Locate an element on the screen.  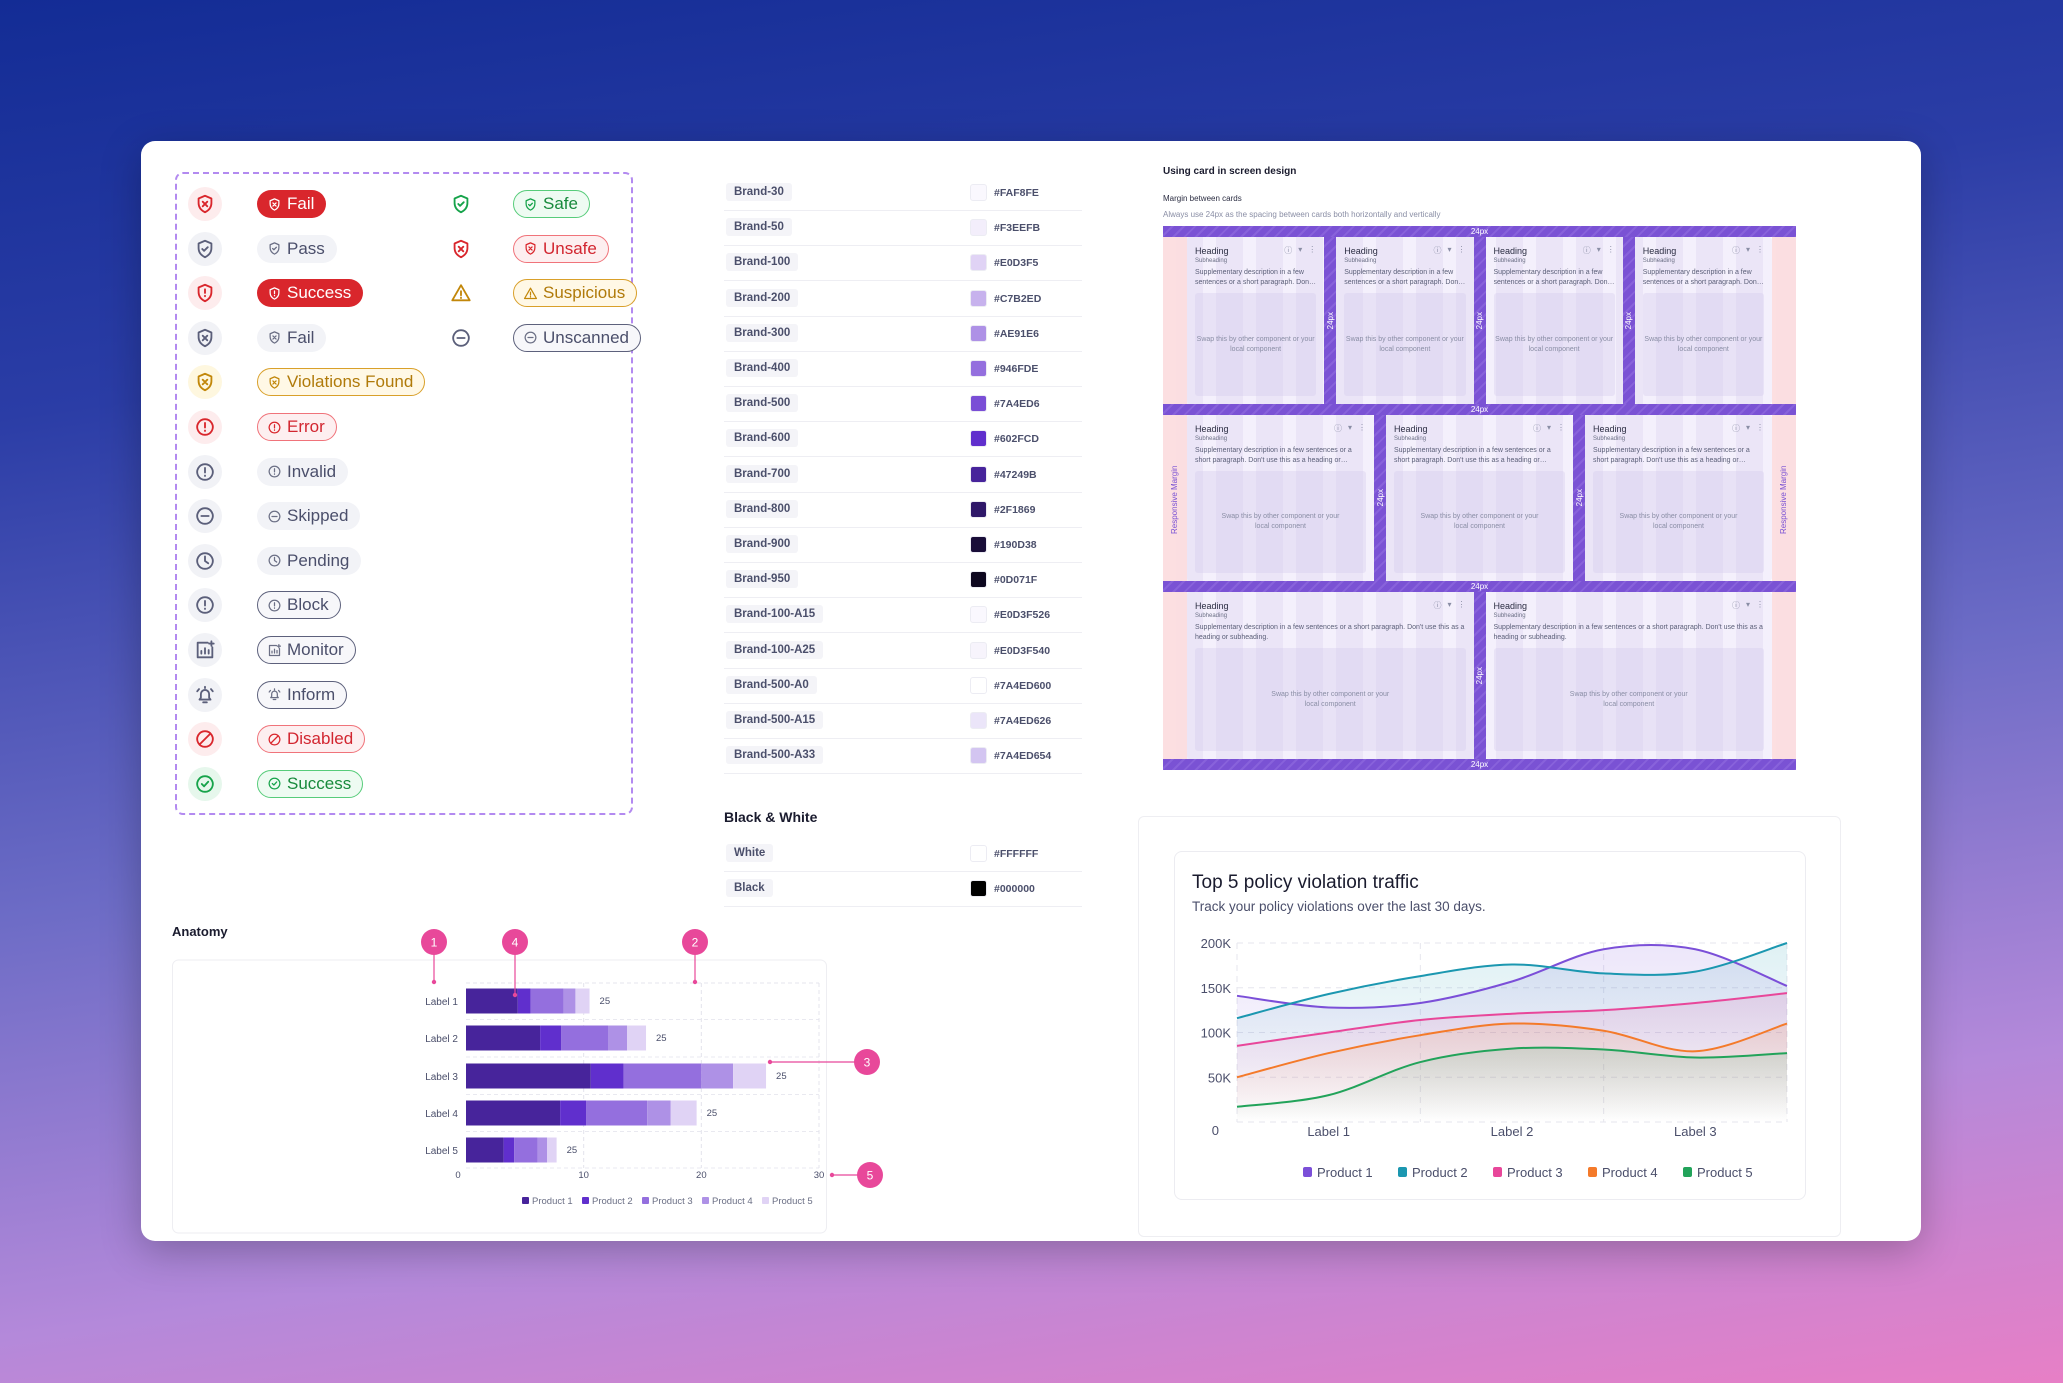
color-row: Brand-900 #190D38 is located at coordinates (903, 545).